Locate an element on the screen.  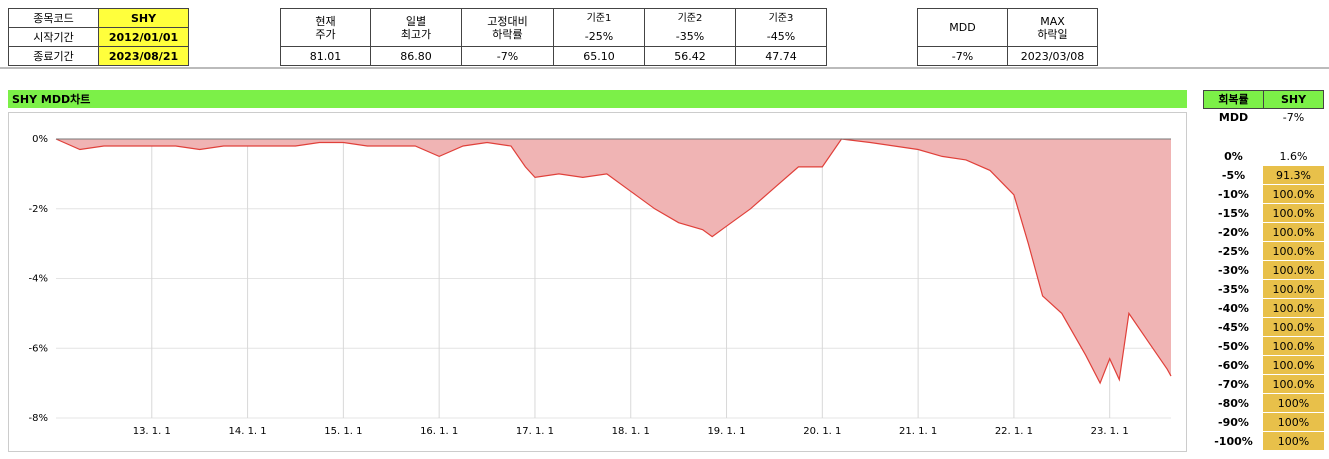
y-tick-label: 0% is located at coordinates (40, 139).